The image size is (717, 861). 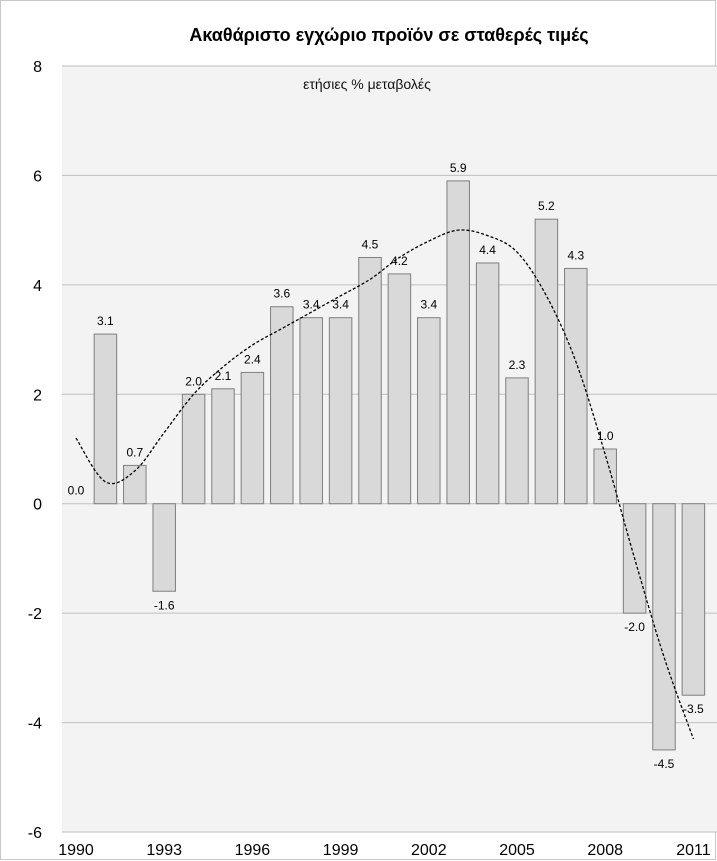 I want to click on data-label: -3.5, so click(x=693, y=709).